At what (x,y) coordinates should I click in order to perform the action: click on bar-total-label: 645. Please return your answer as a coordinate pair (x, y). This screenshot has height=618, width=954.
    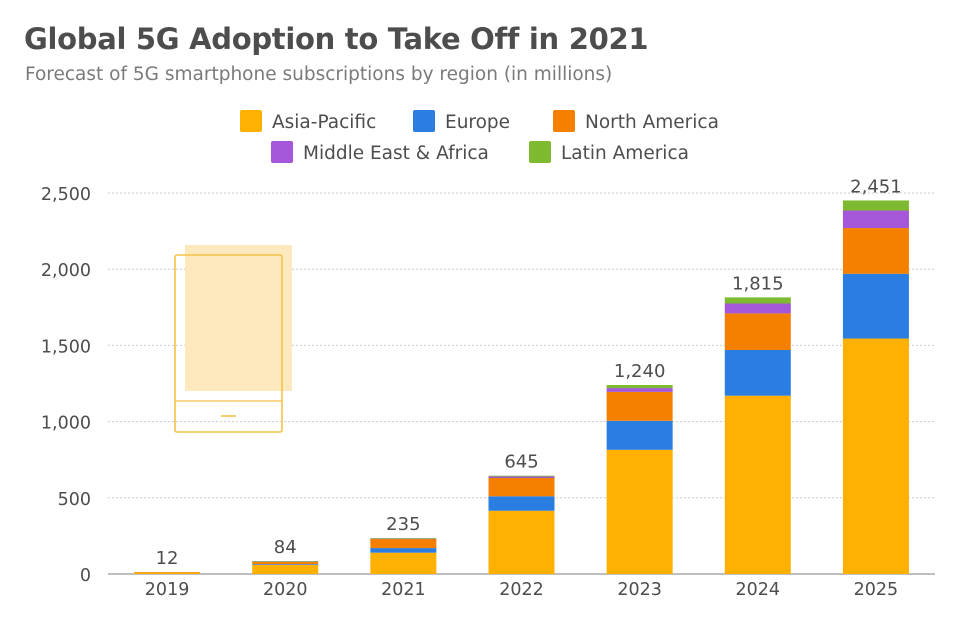
    Looking at the image, I should click on (521, 462).